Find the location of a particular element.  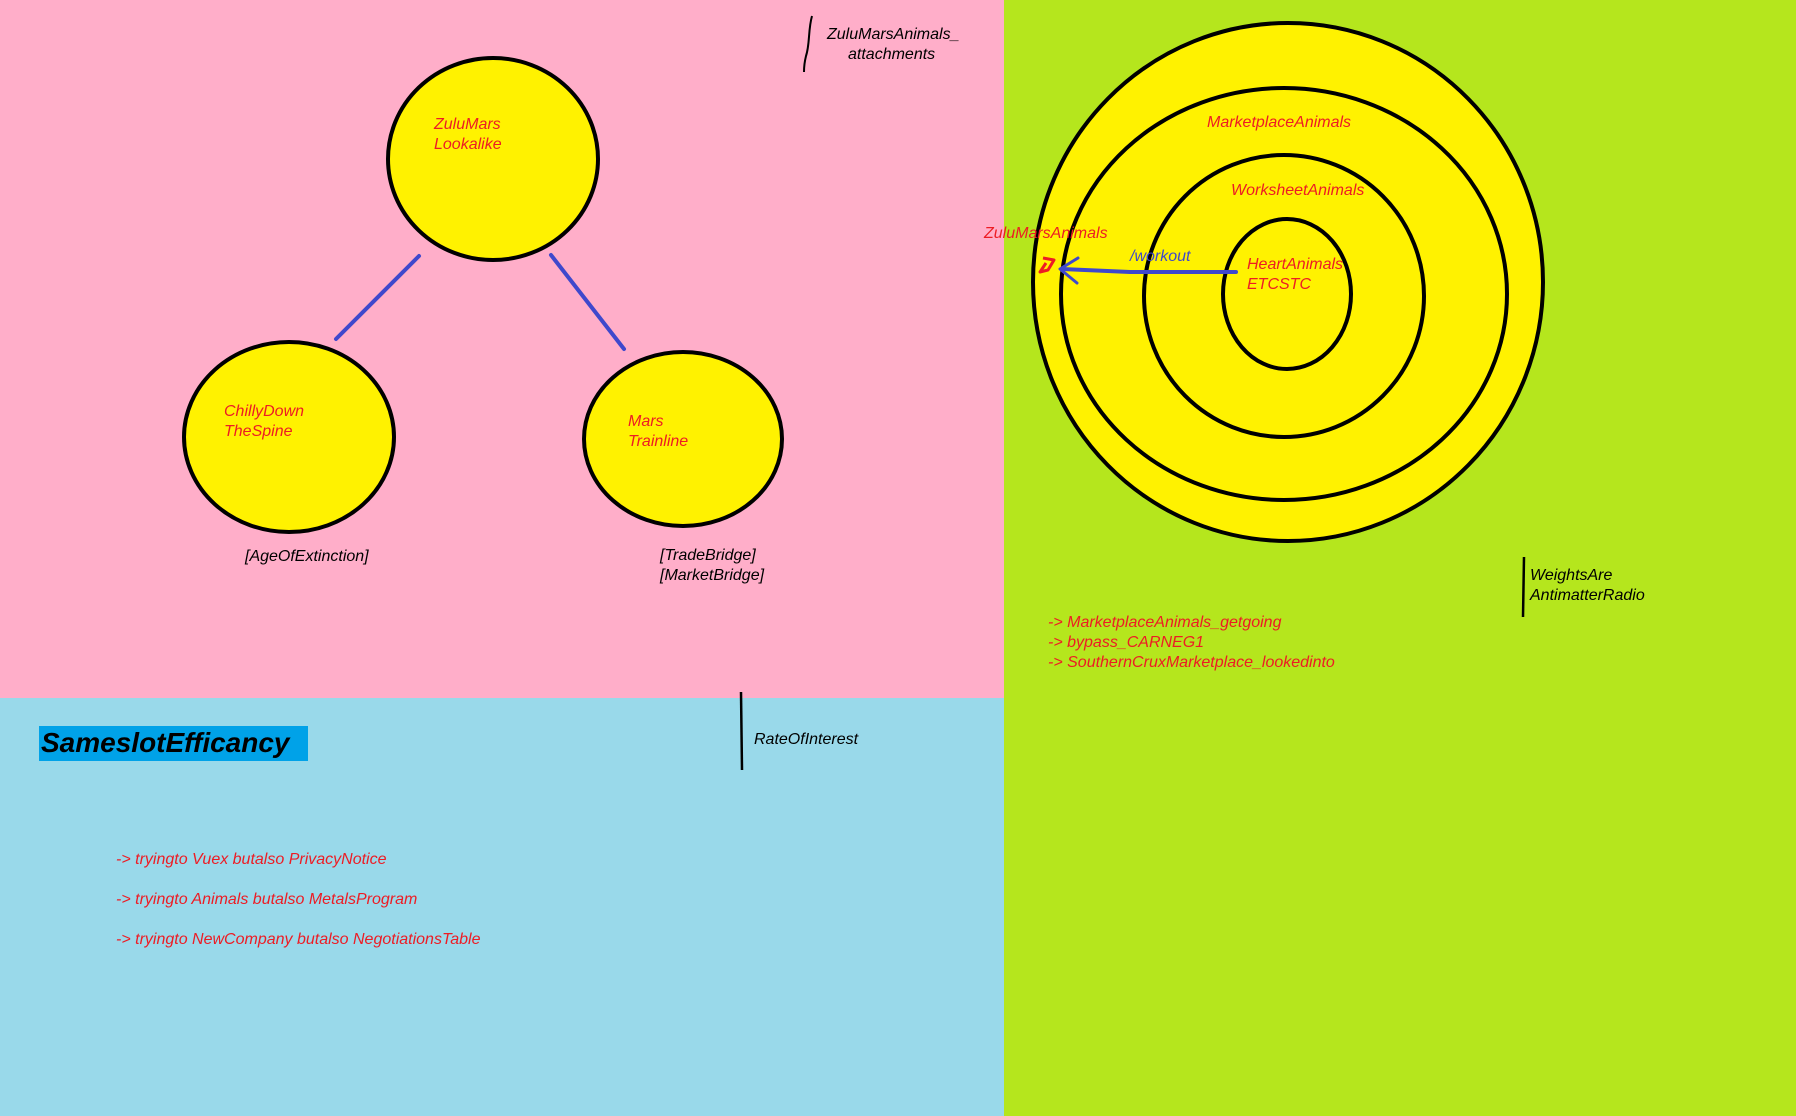

tag-bridges: [TradeBridge] [MarketBridge] is located at coordinates (712, 565).